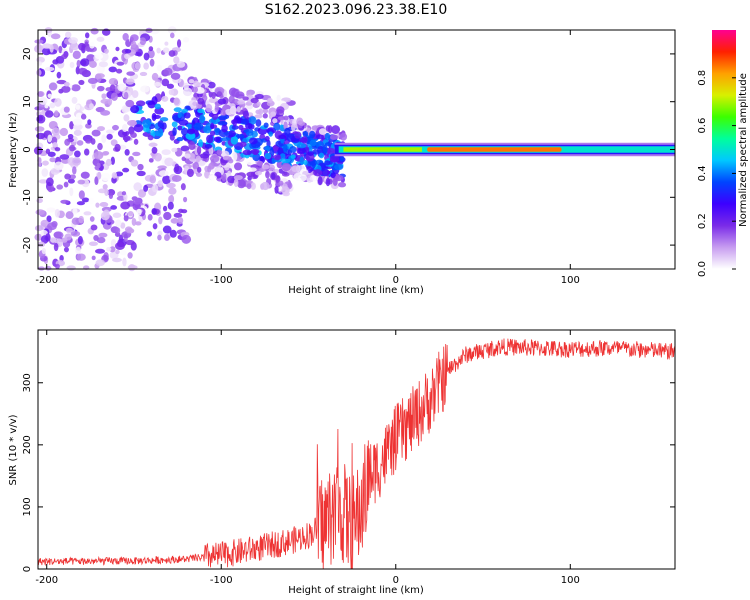  I want to click on colorbar-tick-label: 0.4, so click(702, 173).